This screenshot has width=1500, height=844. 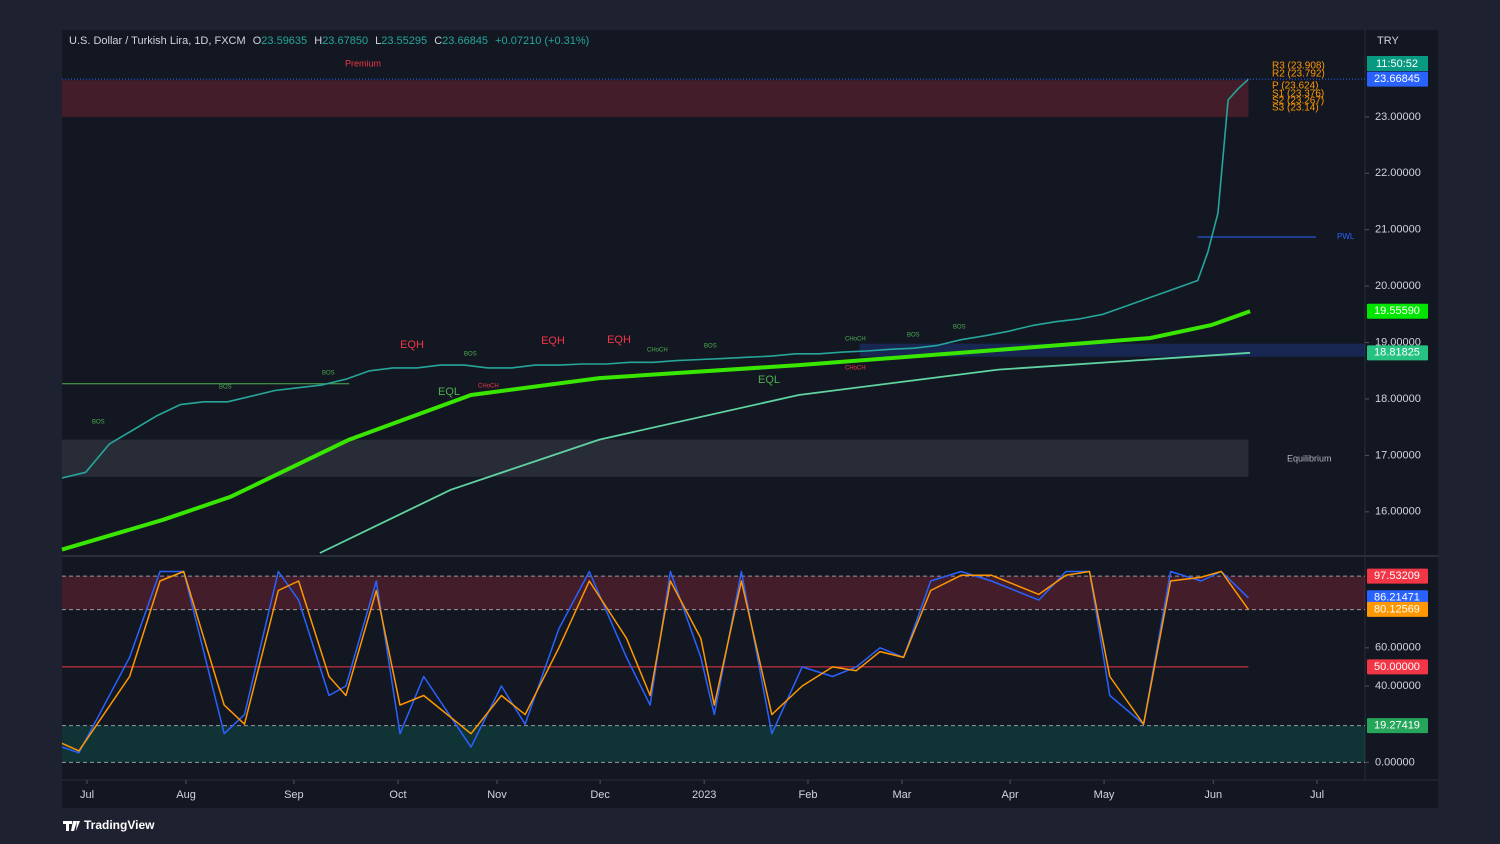 I want to click on series-line, so click(x=785, y=452).